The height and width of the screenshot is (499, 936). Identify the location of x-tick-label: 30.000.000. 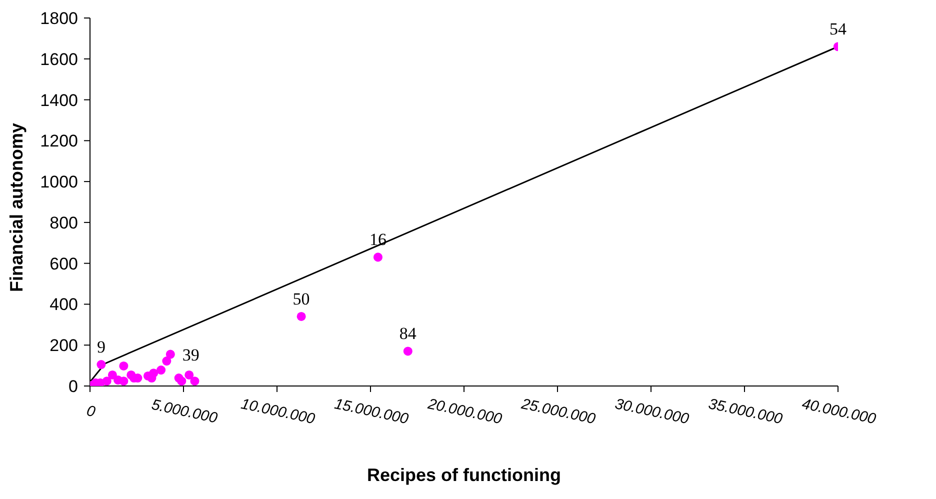
(652, 411).